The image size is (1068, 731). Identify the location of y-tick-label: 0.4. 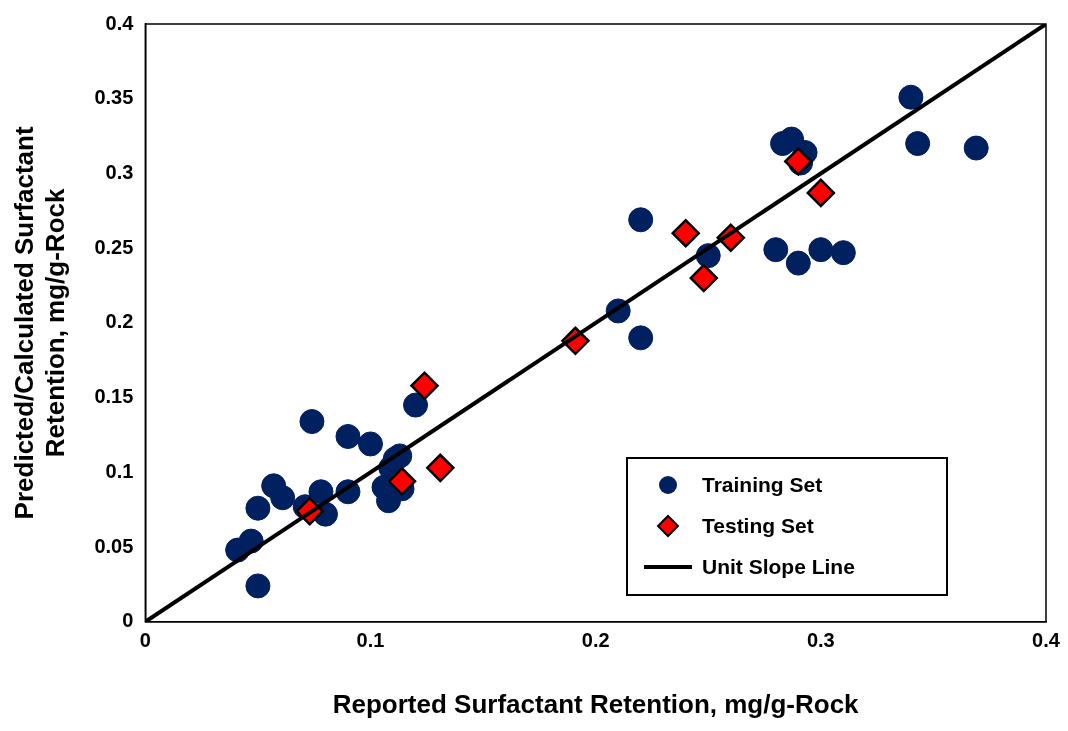
(120, 22).